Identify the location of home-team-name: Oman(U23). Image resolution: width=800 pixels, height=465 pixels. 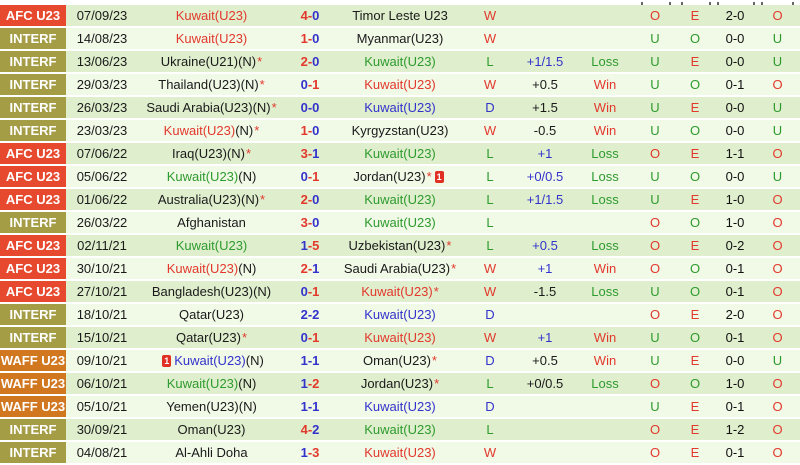
(211, 429).